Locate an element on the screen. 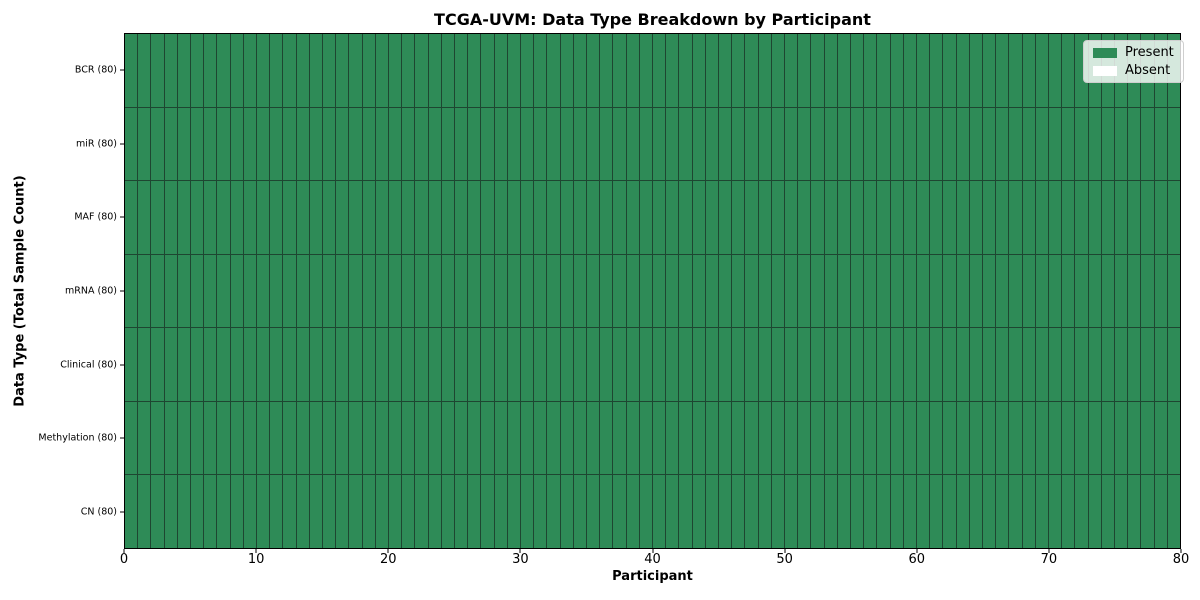 The height and width of the screenshot is (600, 1200). x-tick-mark is located at coordinates (124, 551).